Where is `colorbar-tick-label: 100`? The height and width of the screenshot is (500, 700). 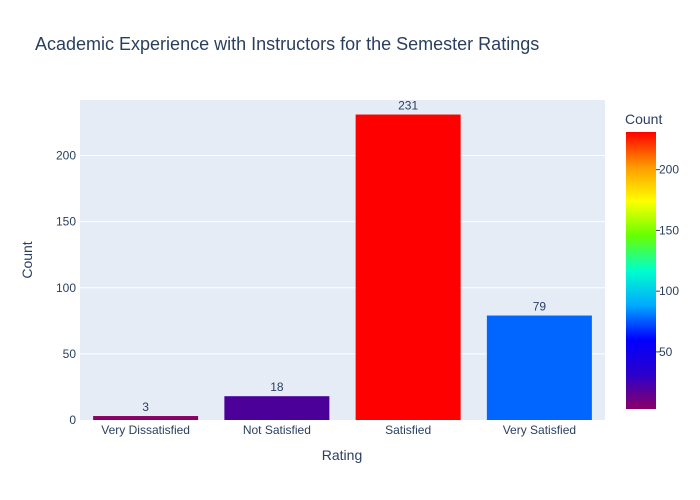 colorbar-tick-label: 100 is located at coordinates (669, 291).